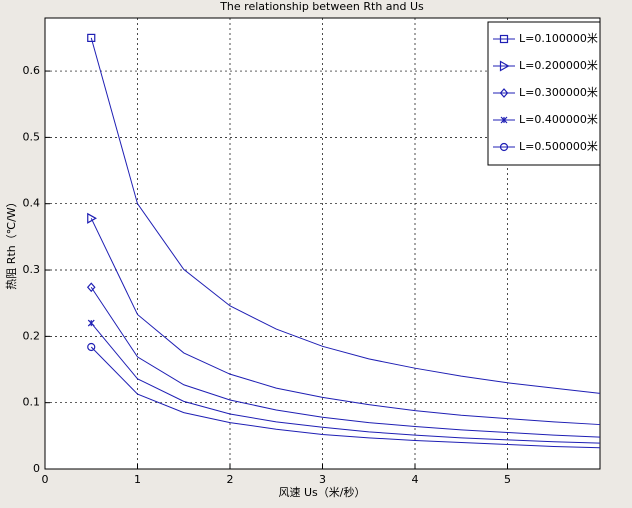 The image size is (632, 508). Describe the element at coordinates (558, 65) in the screenshot. I see `legend-label: L=0.200000米` at that location.